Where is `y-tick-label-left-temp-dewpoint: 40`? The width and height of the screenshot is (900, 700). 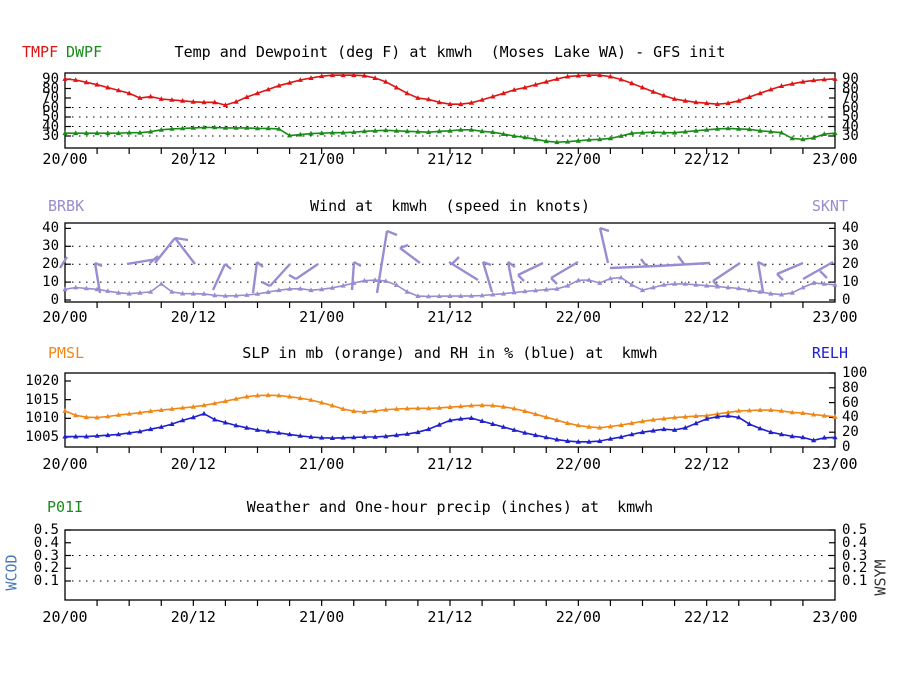
y-tick-label-left-temp-dewpoint: 40 is located at coordinates (50, 126).